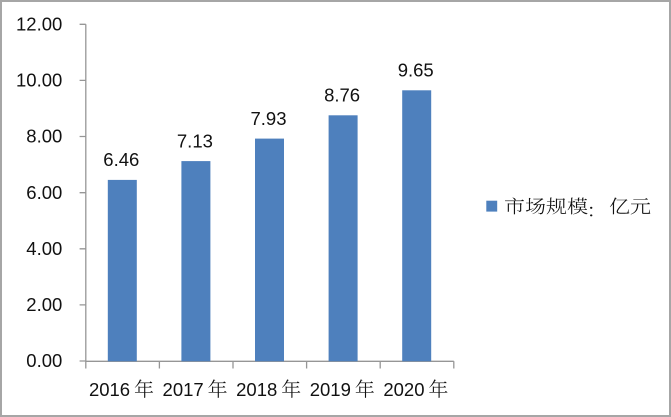 The width and height of the screenshot is (671, 417). I want to click on svg-text: 2017, so click(183, 389).